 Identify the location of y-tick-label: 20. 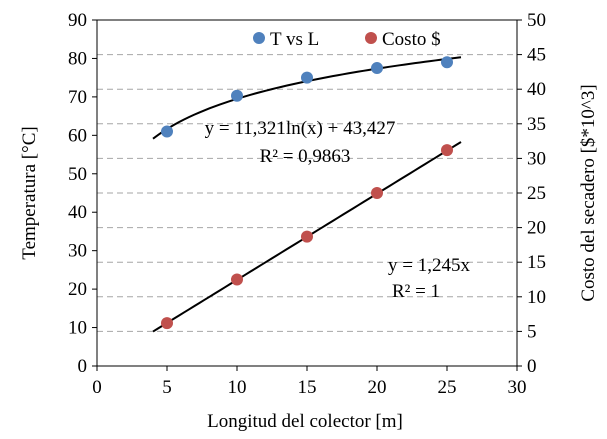
(77, 289).